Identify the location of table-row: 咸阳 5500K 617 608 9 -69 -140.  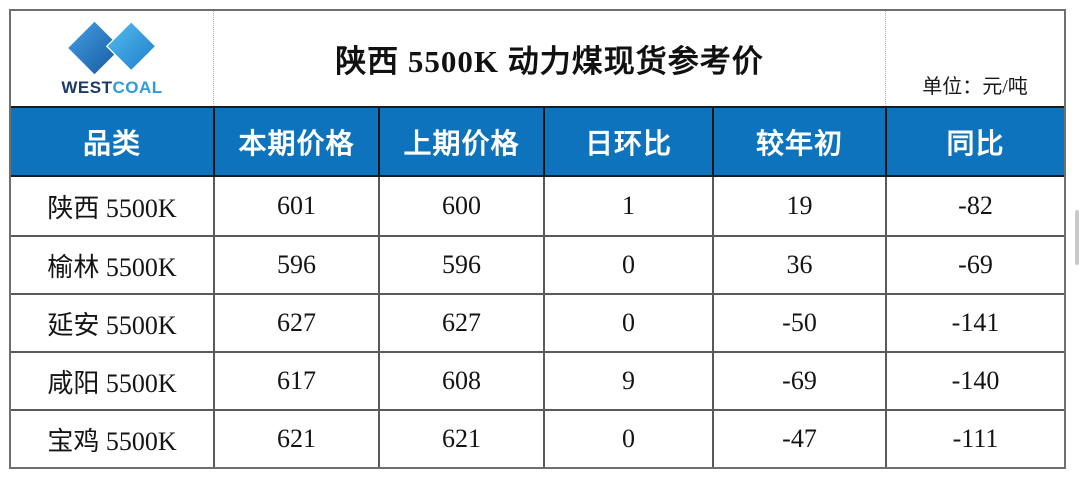
(537, 380).